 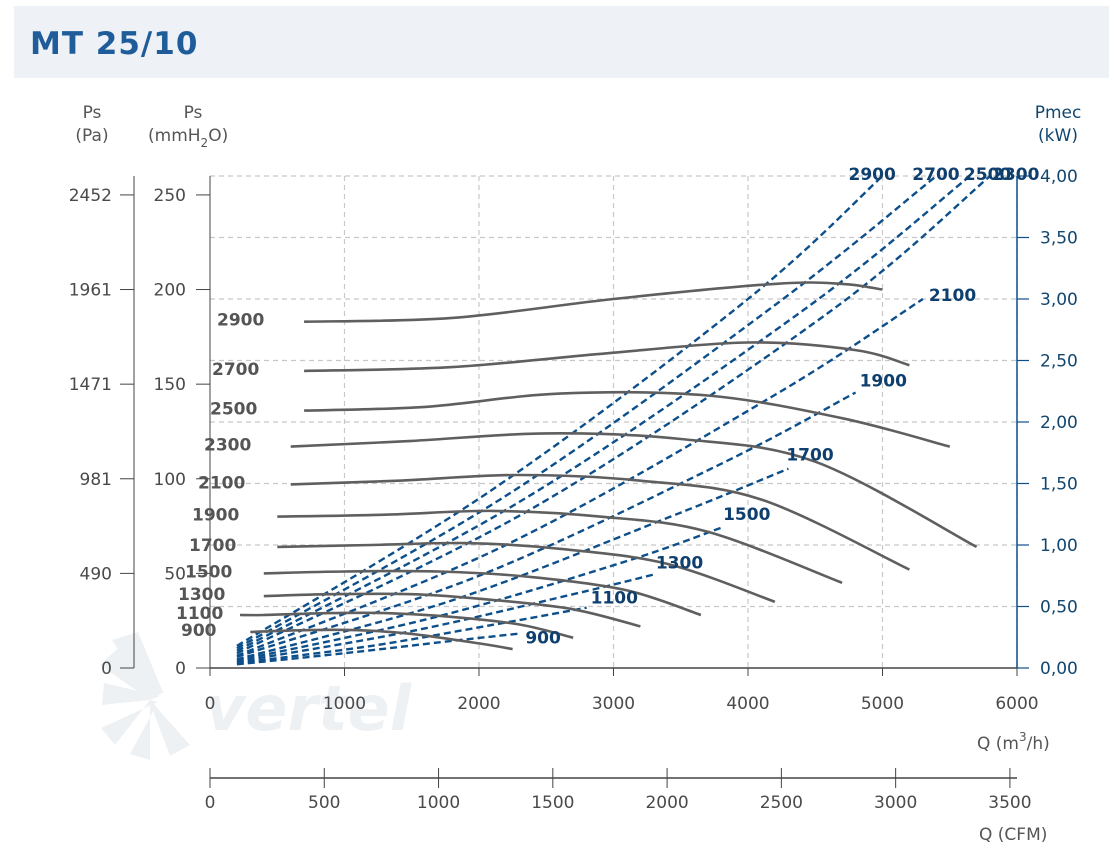 What do you see at coordinates (747, 704) in the screenshot?
I see `q-tick-label: 4000` at bounding box center [747, 704].